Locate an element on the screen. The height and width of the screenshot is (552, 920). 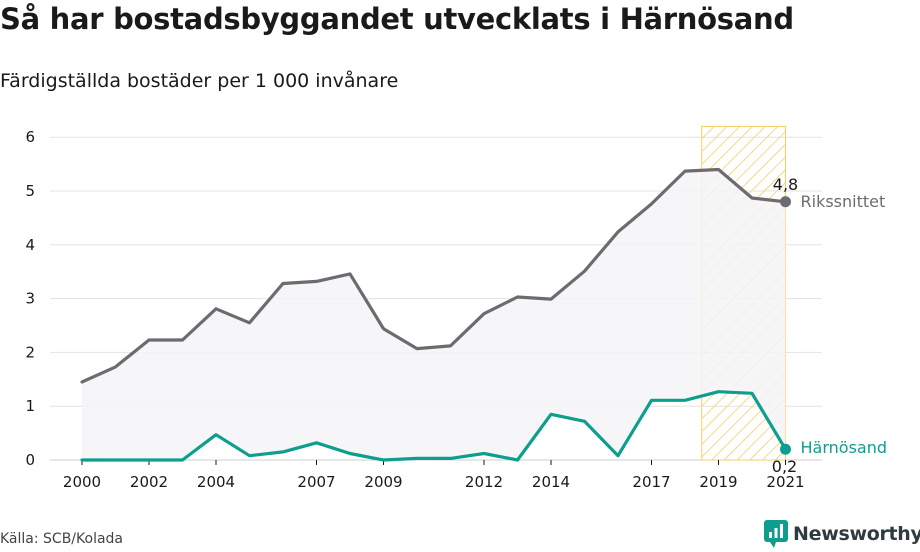
series-harnosand-line is located at coordinates (434, 426).